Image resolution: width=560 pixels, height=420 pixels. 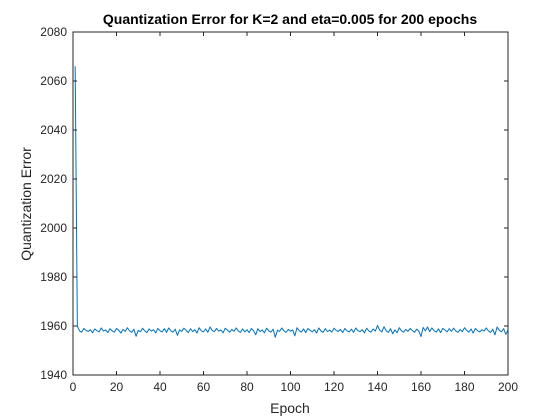 What do you see at coordinates (377, 387) in the screenshot?
I see `x-tick-label: 140` at bounding box center [377, 387].